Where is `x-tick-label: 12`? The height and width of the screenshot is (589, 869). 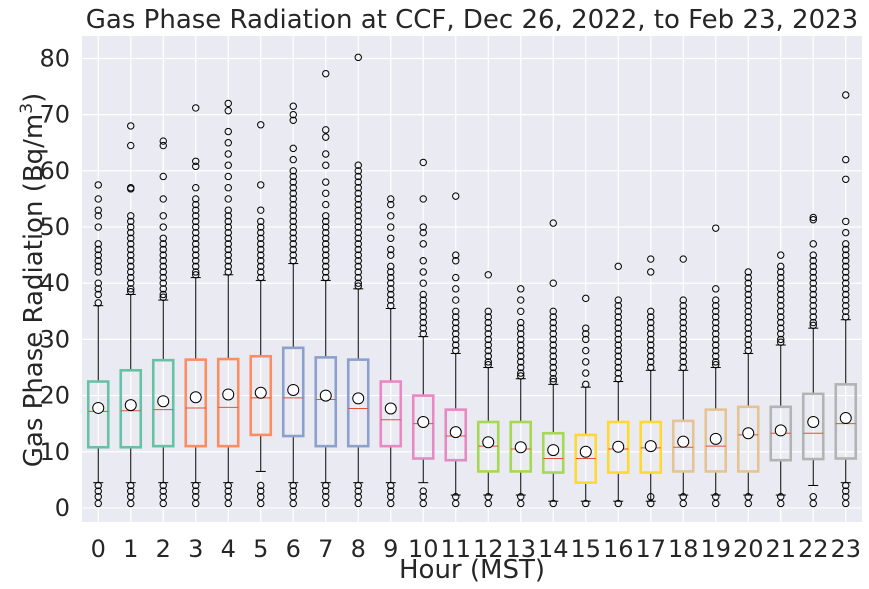 x-tick-label: 12 is located at coordinates (488, 549).